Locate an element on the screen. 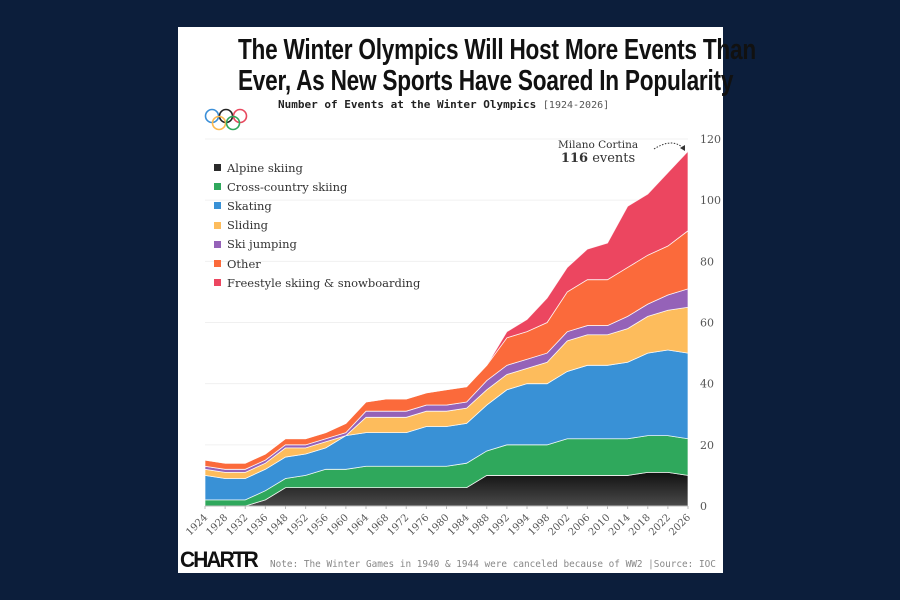 The width and height of the screenshot is (900, 600). x-tick-label: 2002 is located at coordinates (560, 525).